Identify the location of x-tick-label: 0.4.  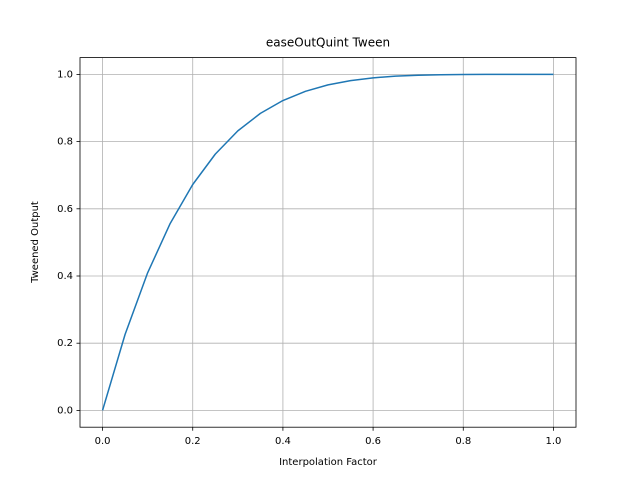
(283, 441).